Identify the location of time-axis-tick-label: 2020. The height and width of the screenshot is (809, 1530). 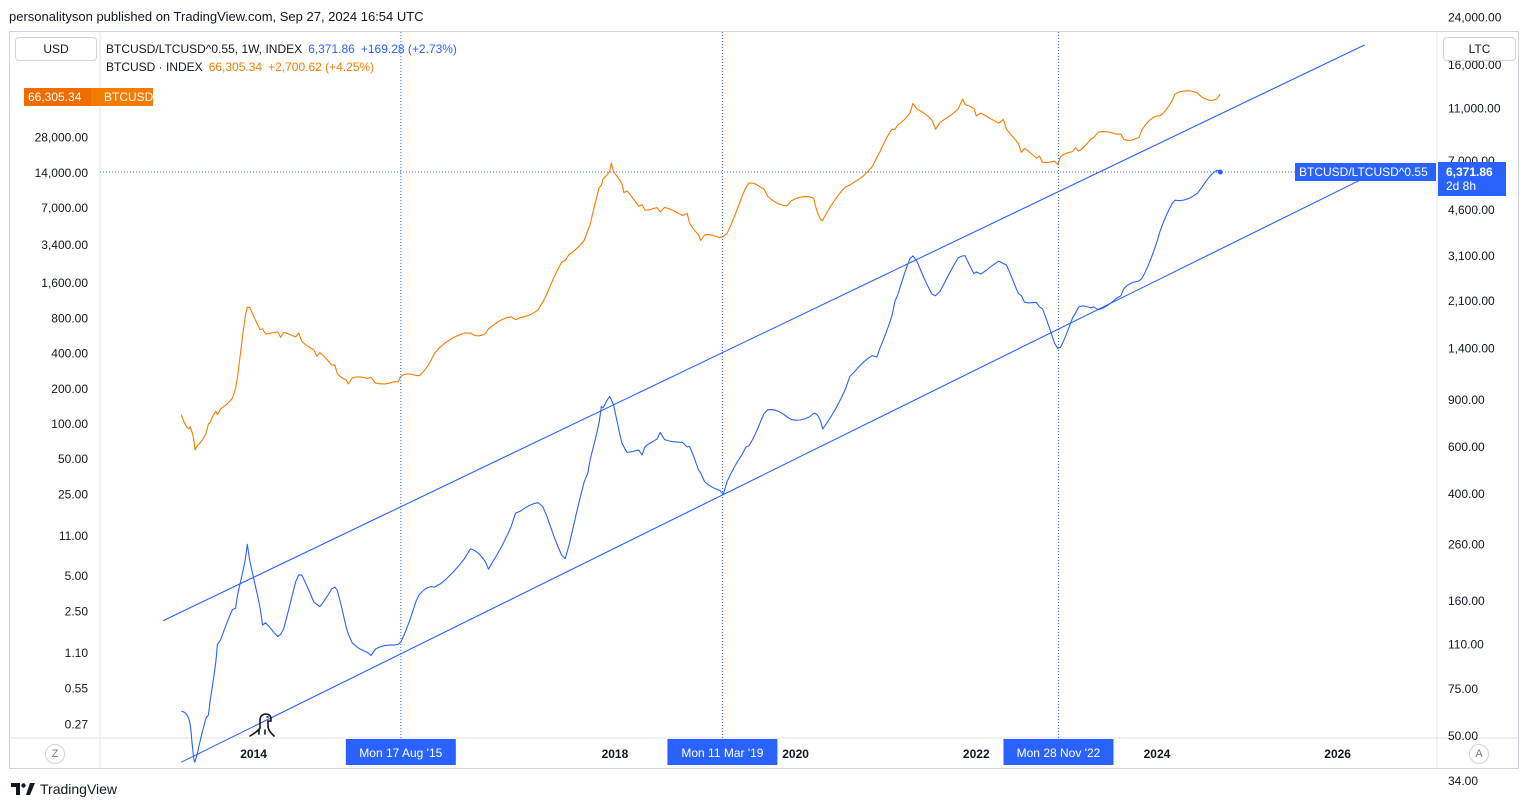
(795, 754).